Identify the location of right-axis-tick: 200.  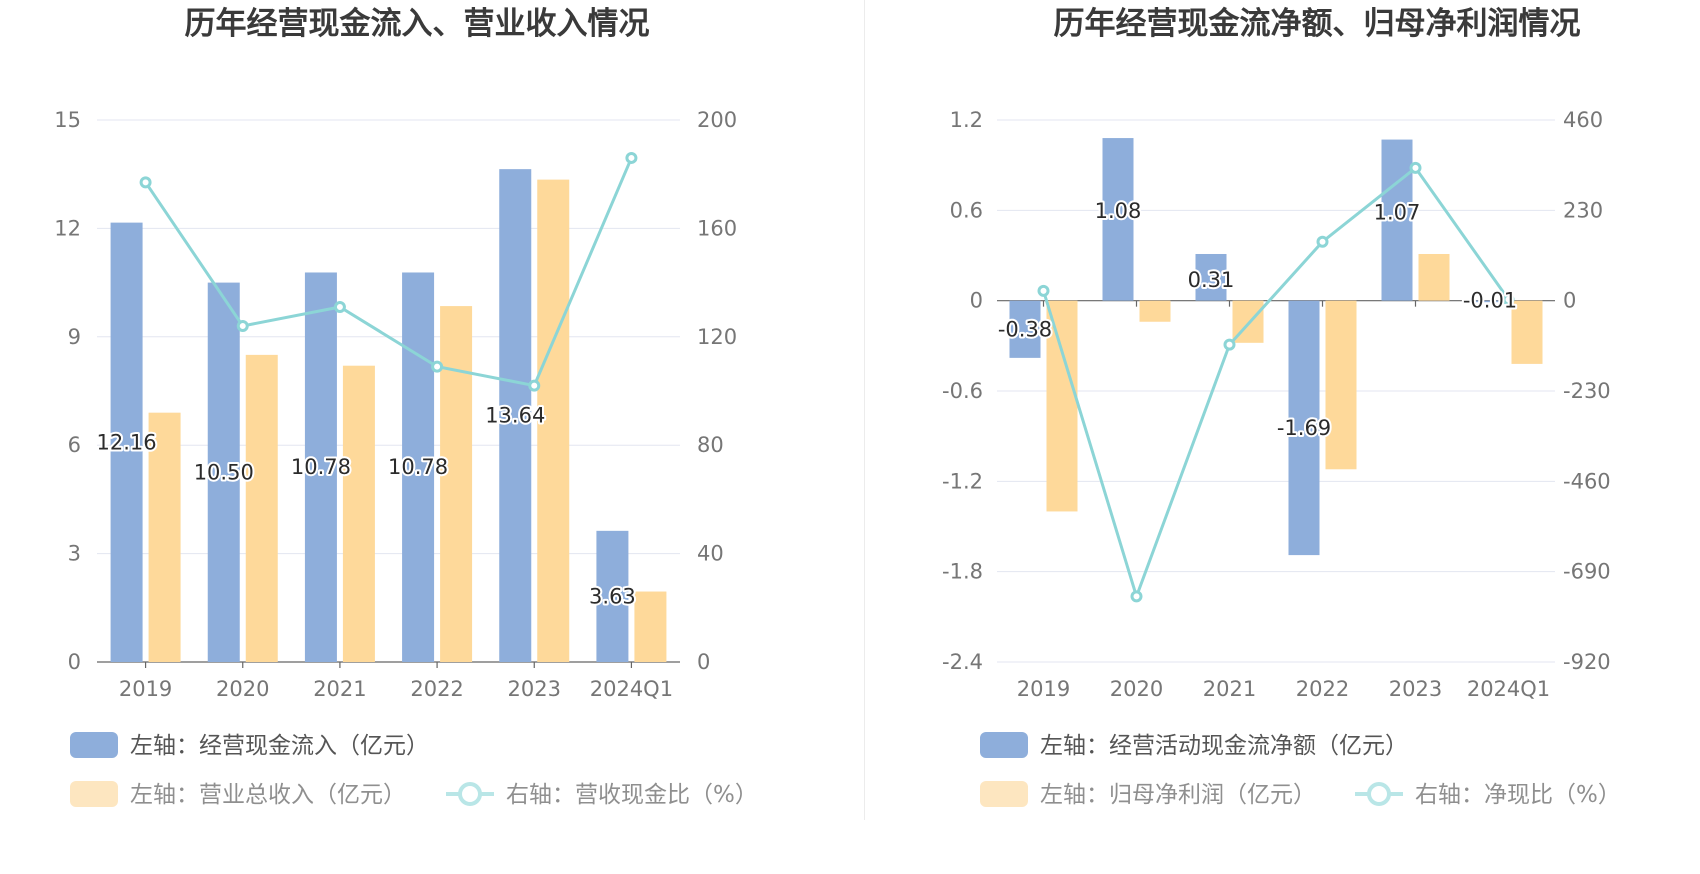
(717, 120).